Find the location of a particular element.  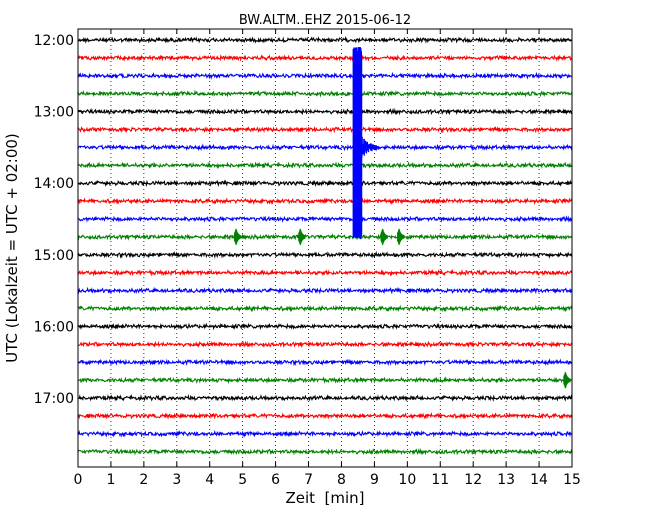

chart-title: BW.ALTM..EHZ 2015-06-12 is located at coordinates (325, 20).